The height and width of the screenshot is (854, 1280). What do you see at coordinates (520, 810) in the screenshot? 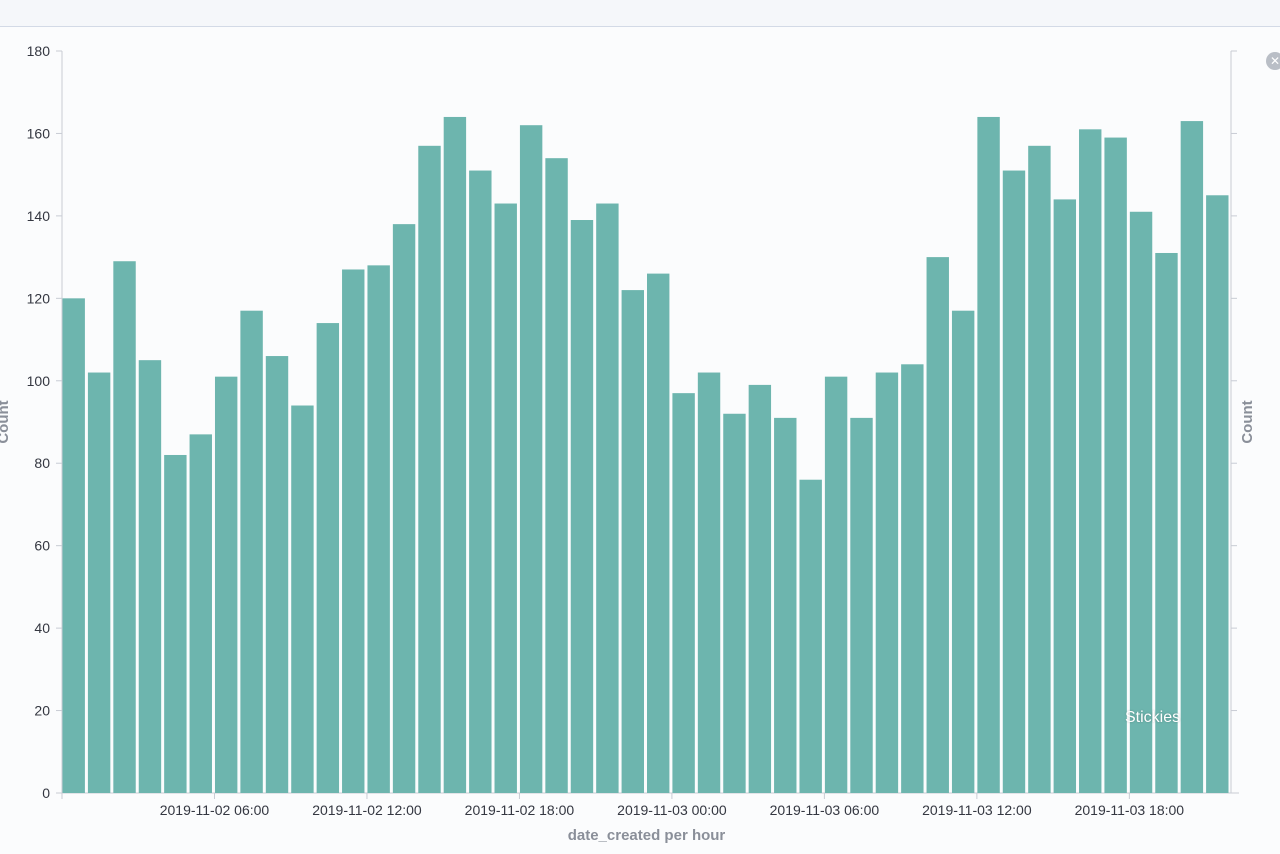
I see `x-tick-label: 2019-11-02 18:00` at bounding box center [520, 810].